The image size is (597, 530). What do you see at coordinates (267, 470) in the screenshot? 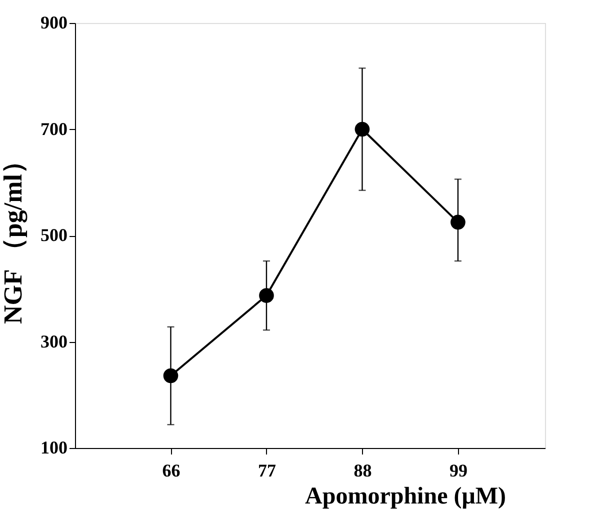
I see `x-tick-label: 77` at bounding box center [267, 470].